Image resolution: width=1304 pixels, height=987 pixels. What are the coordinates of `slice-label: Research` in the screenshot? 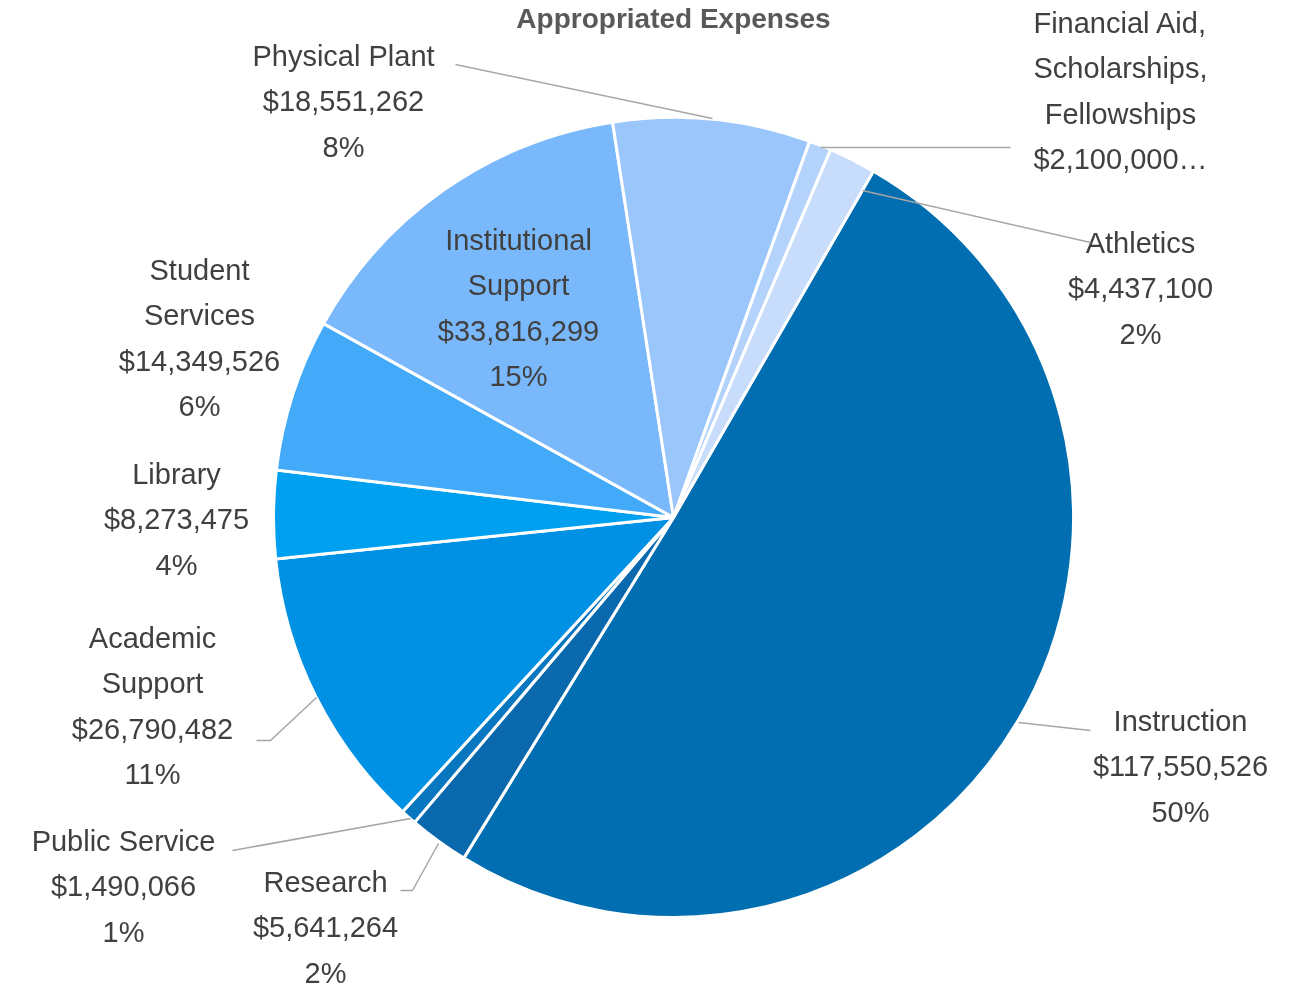 It's located at (325, 881).